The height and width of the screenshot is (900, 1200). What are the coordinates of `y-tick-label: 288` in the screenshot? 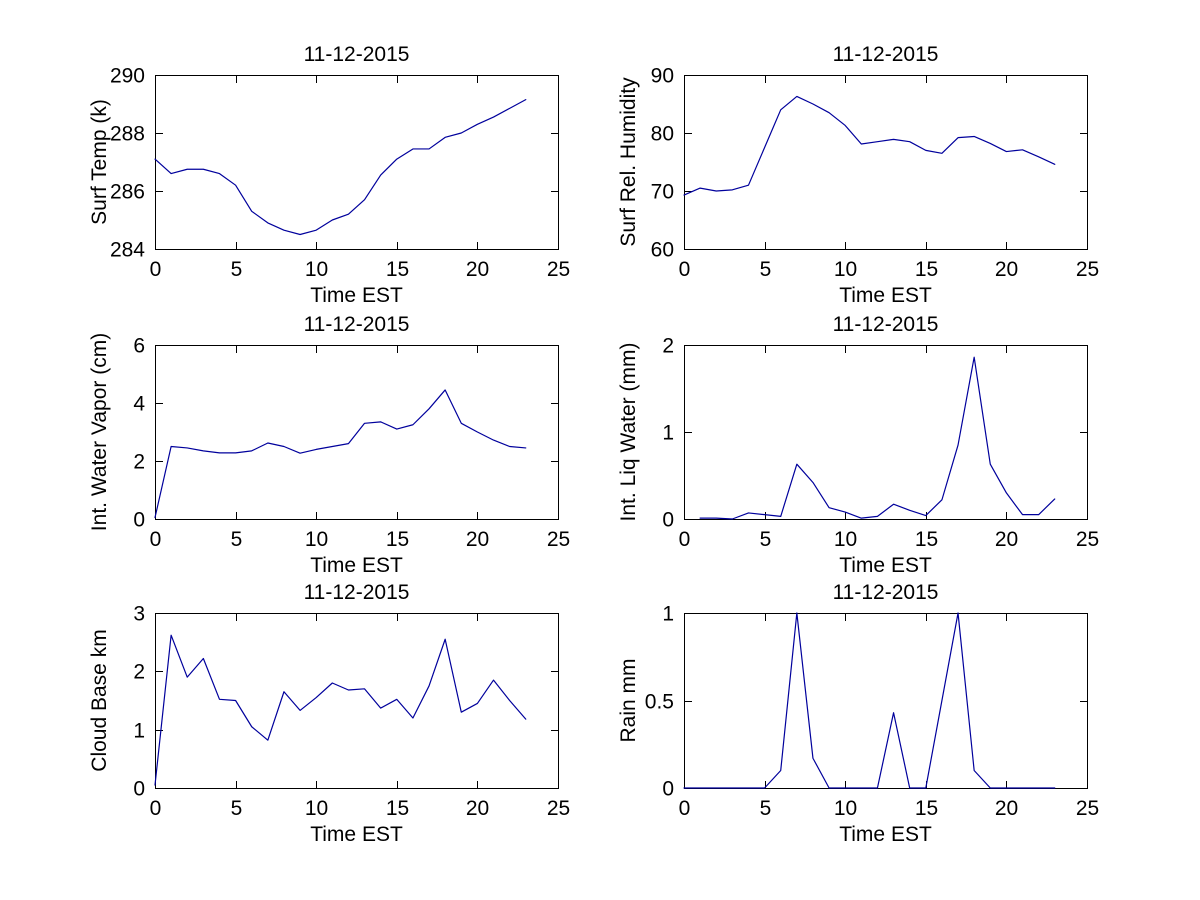 It's located at (127, 134).